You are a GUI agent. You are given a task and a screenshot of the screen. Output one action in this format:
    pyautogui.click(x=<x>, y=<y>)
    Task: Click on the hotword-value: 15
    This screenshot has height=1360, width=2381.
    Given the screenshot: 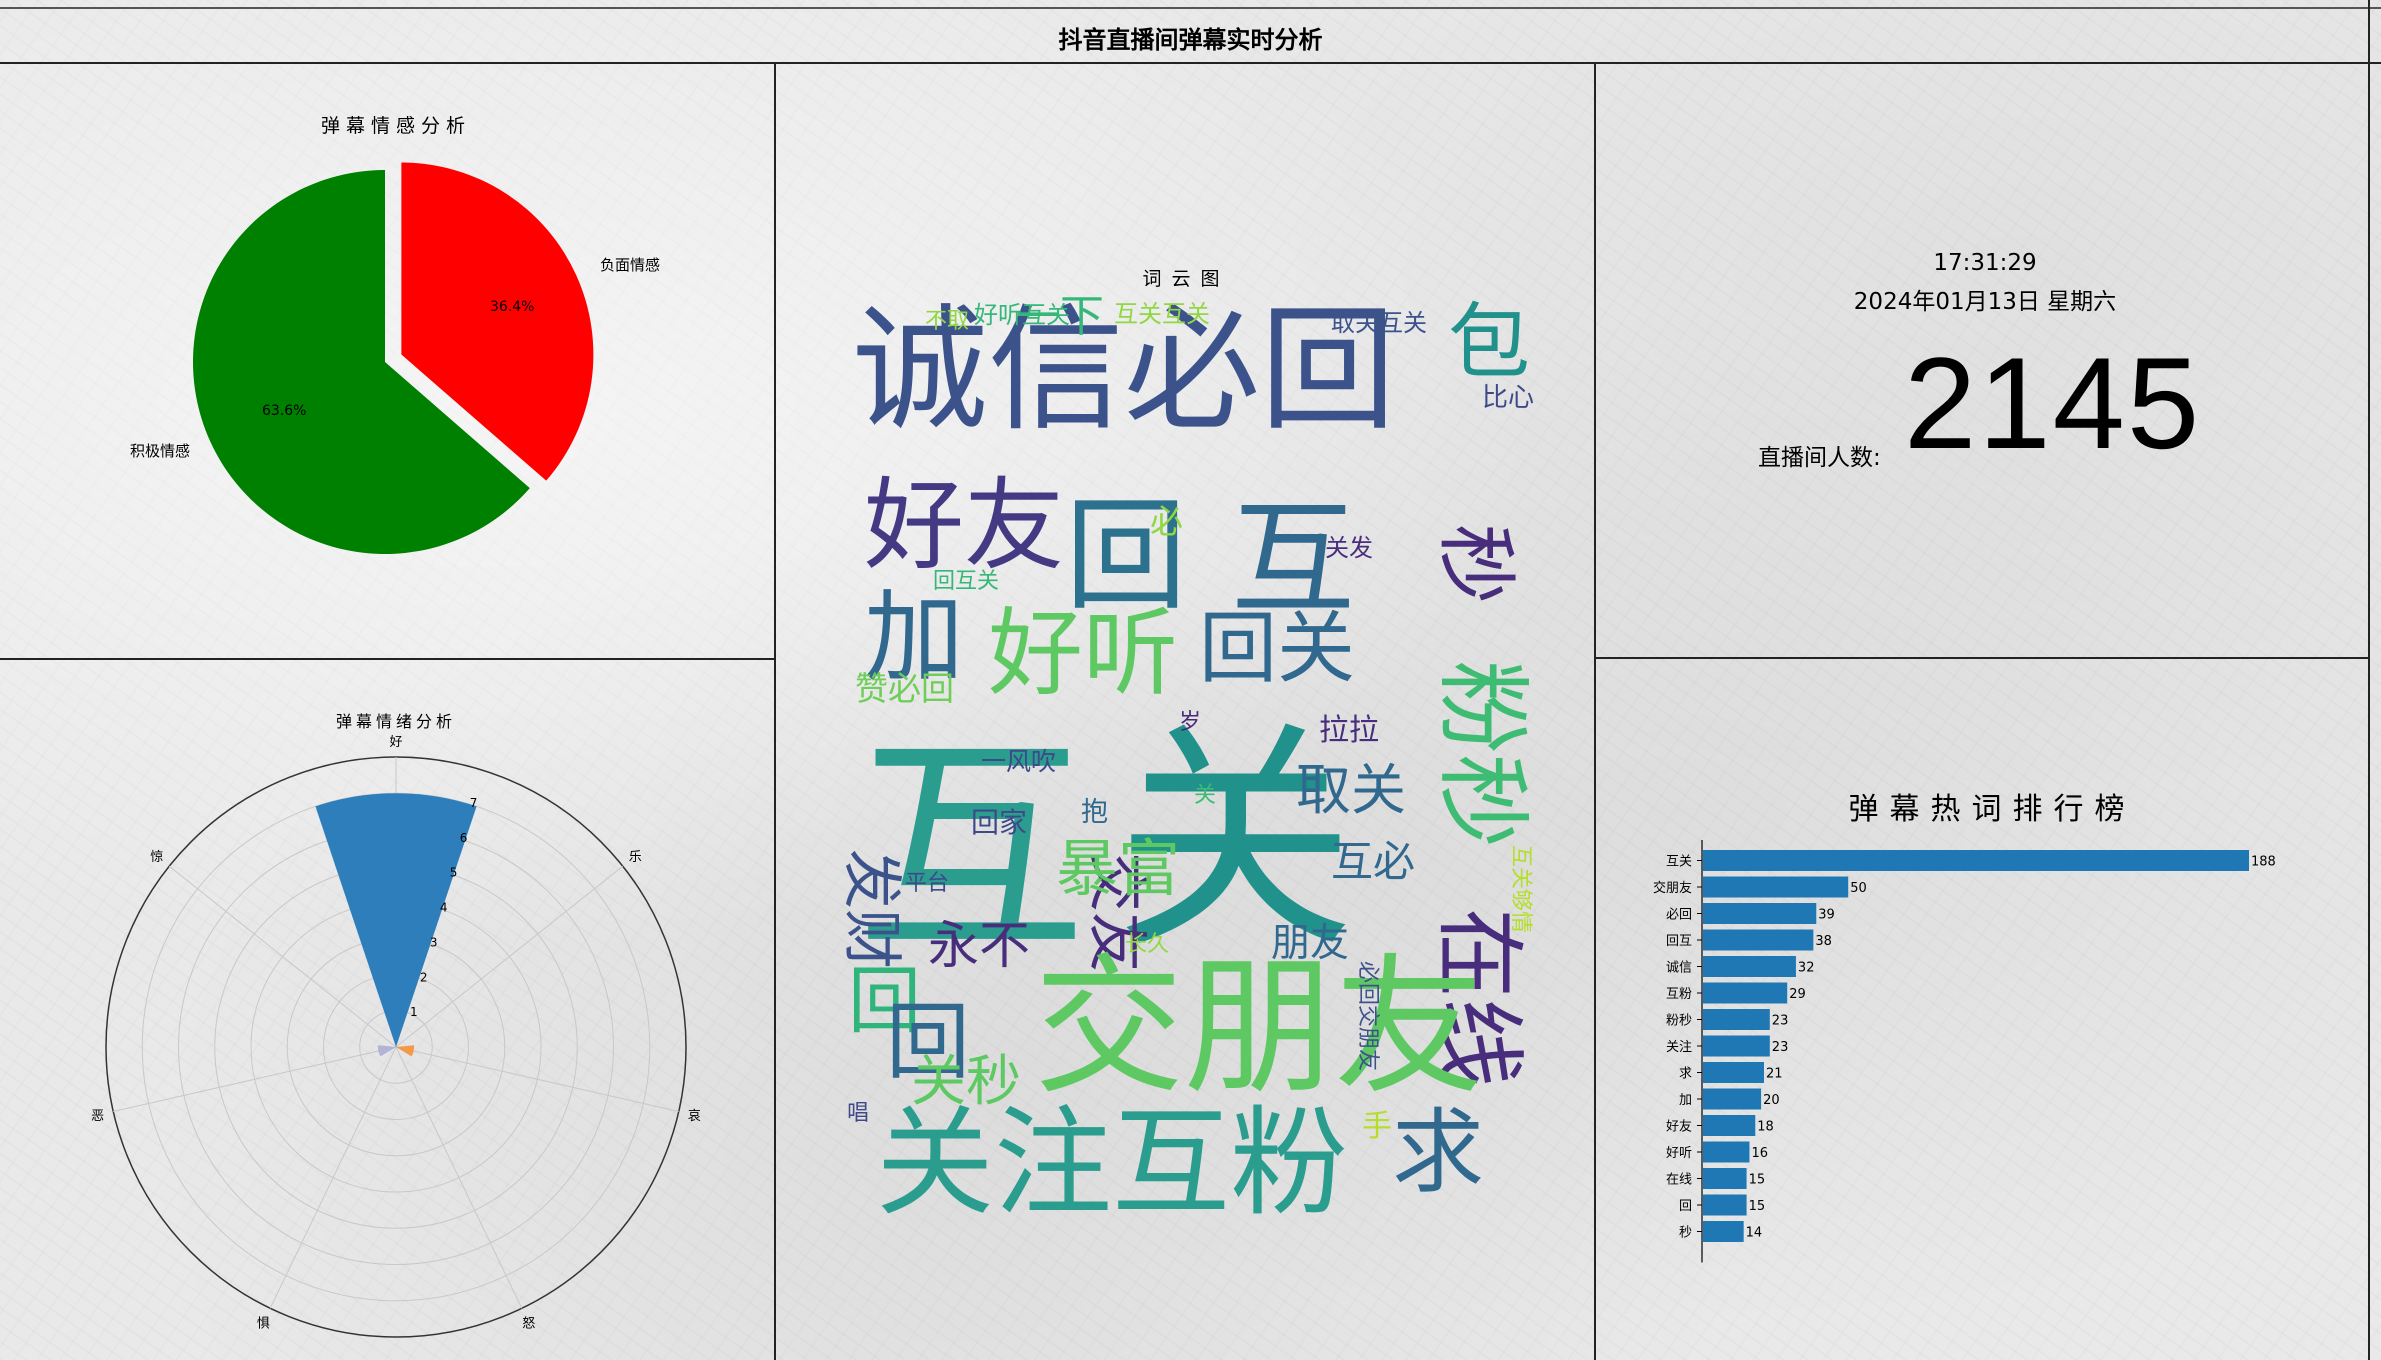 What is the action you would take?
    pyautogui.click(x=1757, y=1206)
    